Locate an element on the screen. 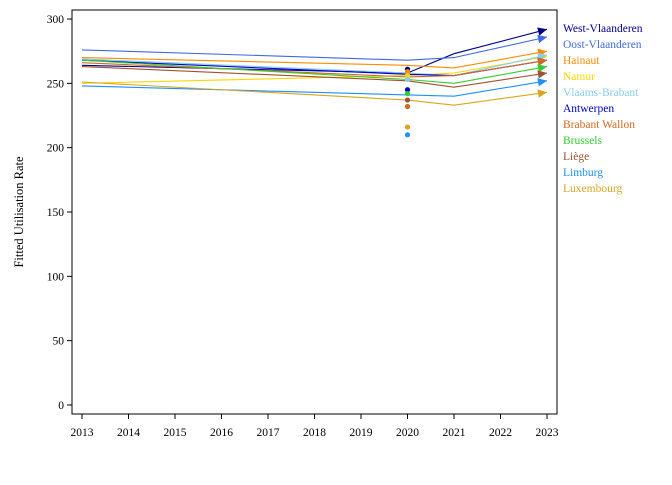 This screenshot has height=485, width=672. x-tick-label: 2020 is located at coordinates (407, 433).